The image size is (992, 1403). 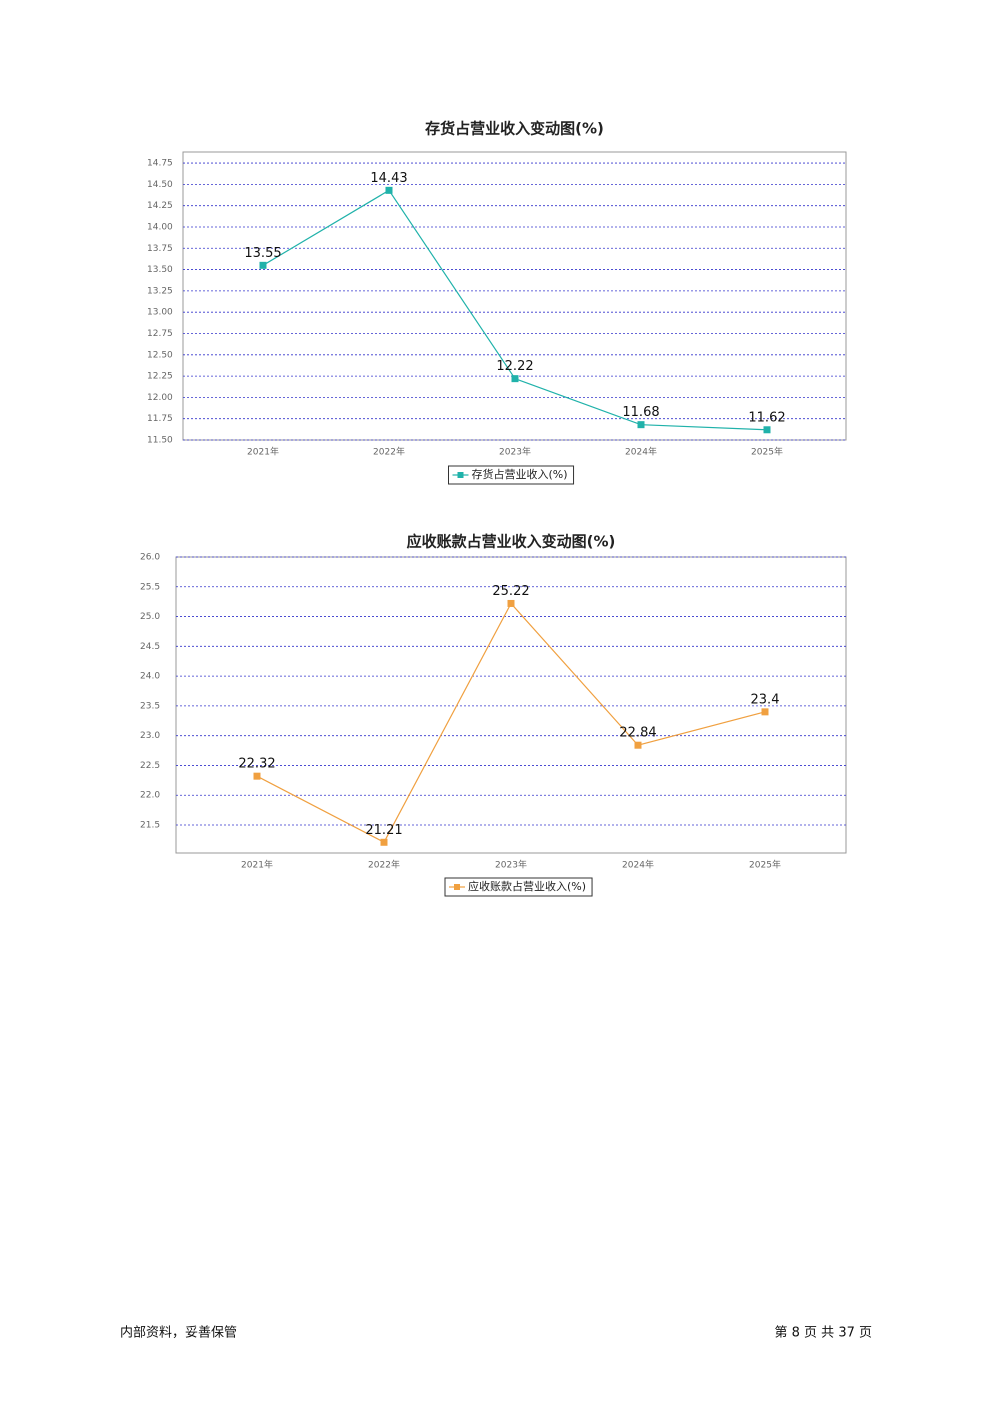 I want to click on y-tick-label: 13.50, so click(x=160, y=270).